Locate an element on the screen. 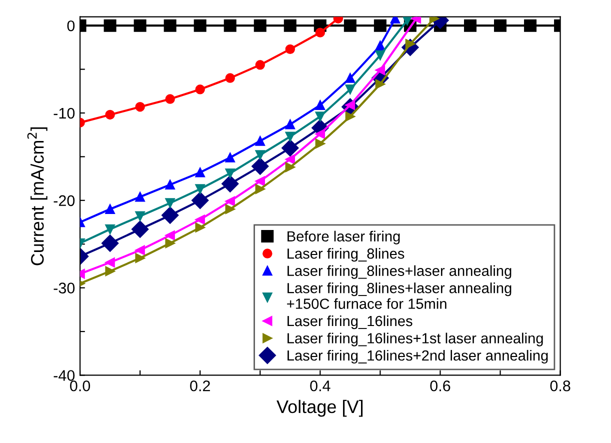 The width and height of the screenshot is (611, 443). y-tick-label: 0 is located at coordinates (71, 26).